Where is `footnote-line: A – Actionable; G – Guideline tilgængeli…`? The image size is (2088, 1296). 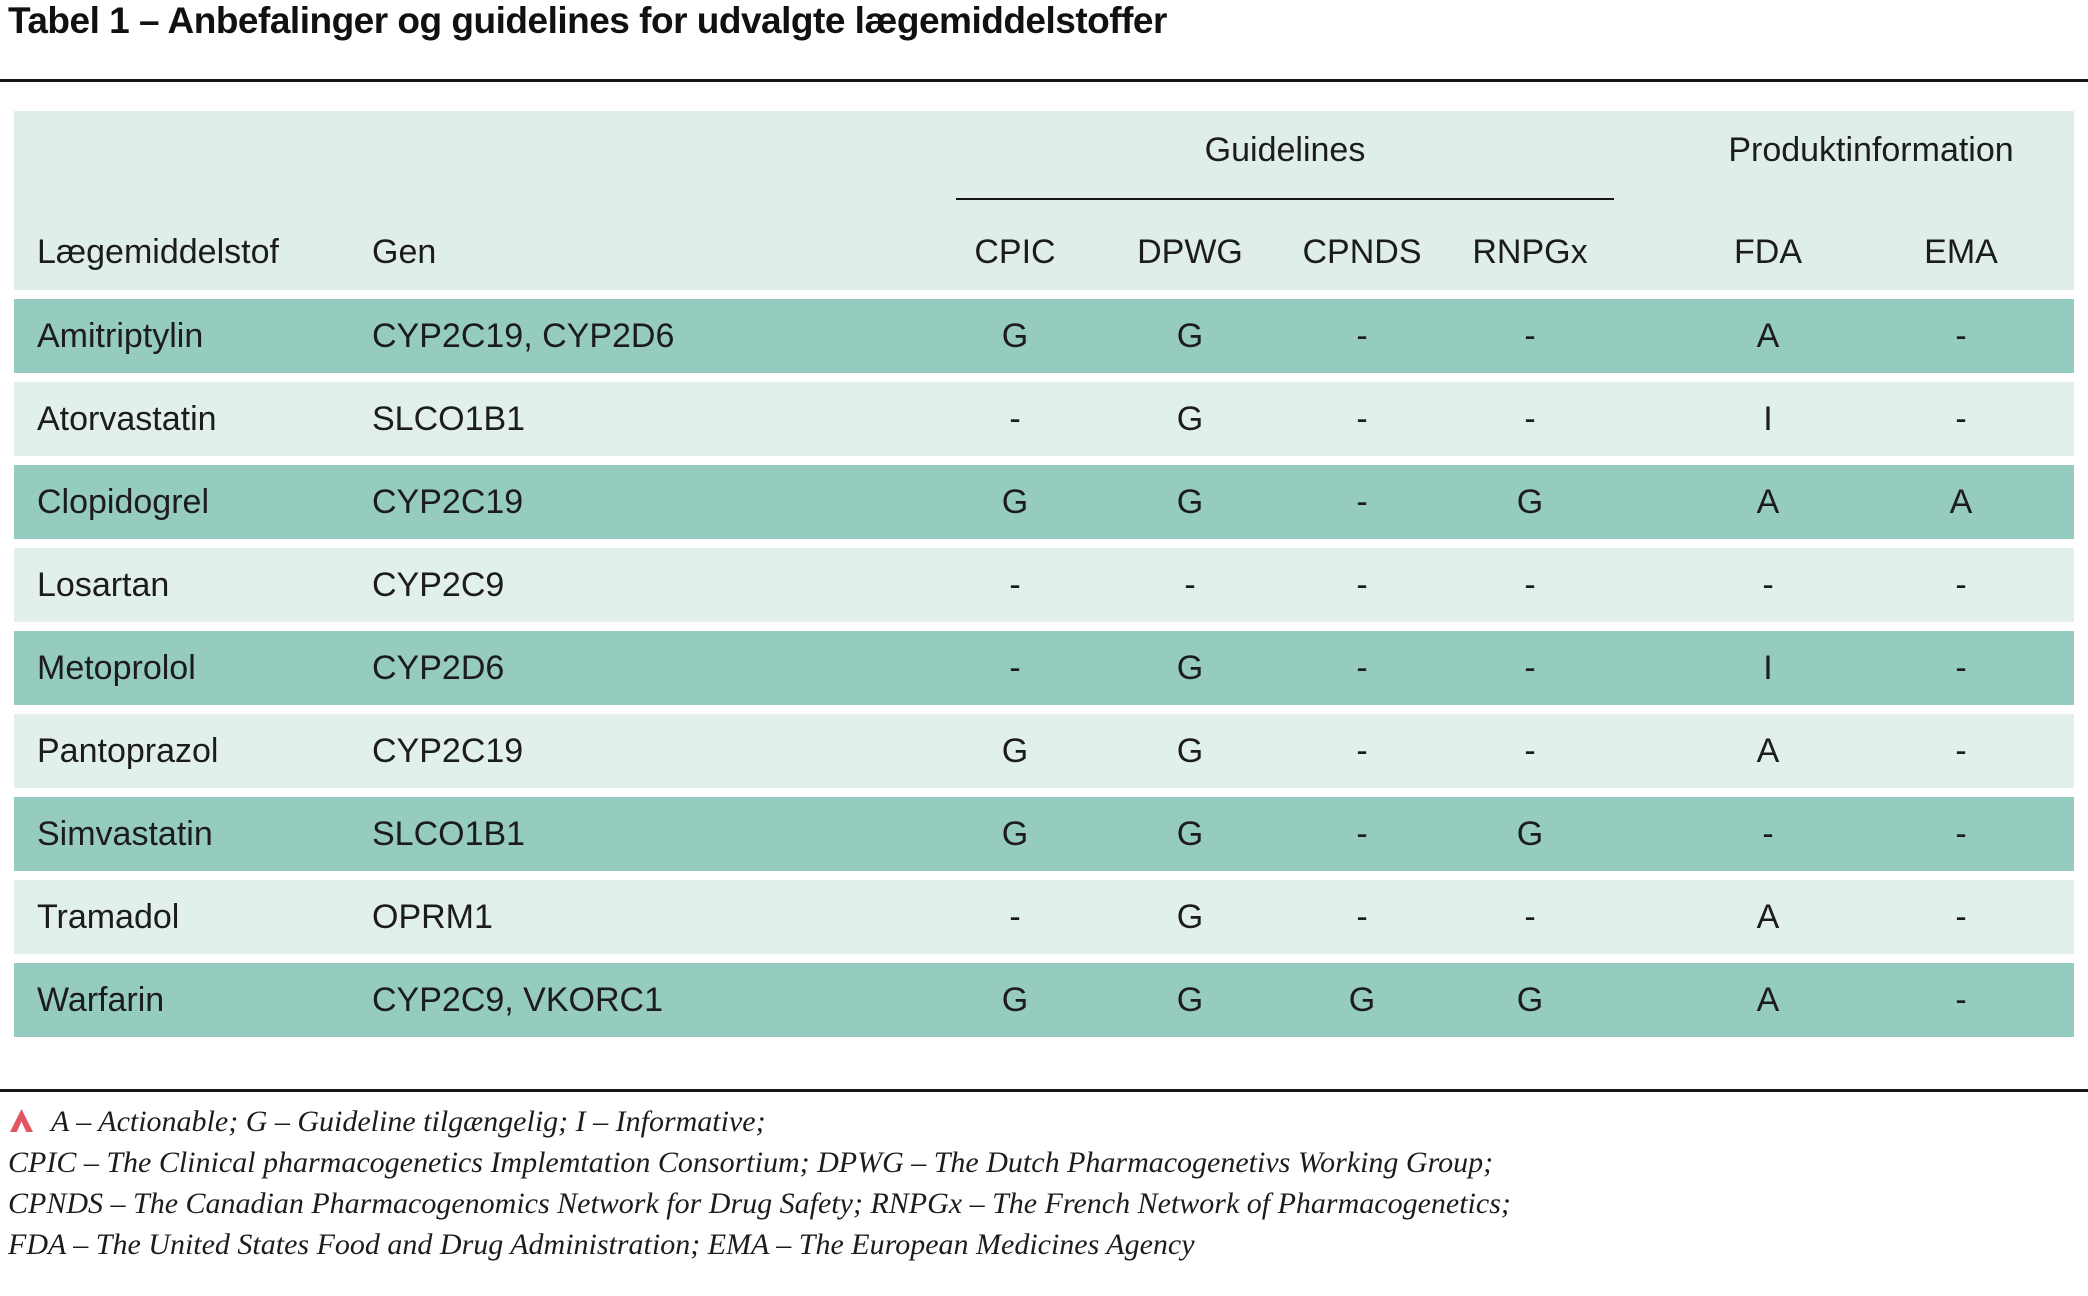 footnote-line: A – Actionable; G – Guideline tilgængeli… is located at coordinates (1043, 1121).